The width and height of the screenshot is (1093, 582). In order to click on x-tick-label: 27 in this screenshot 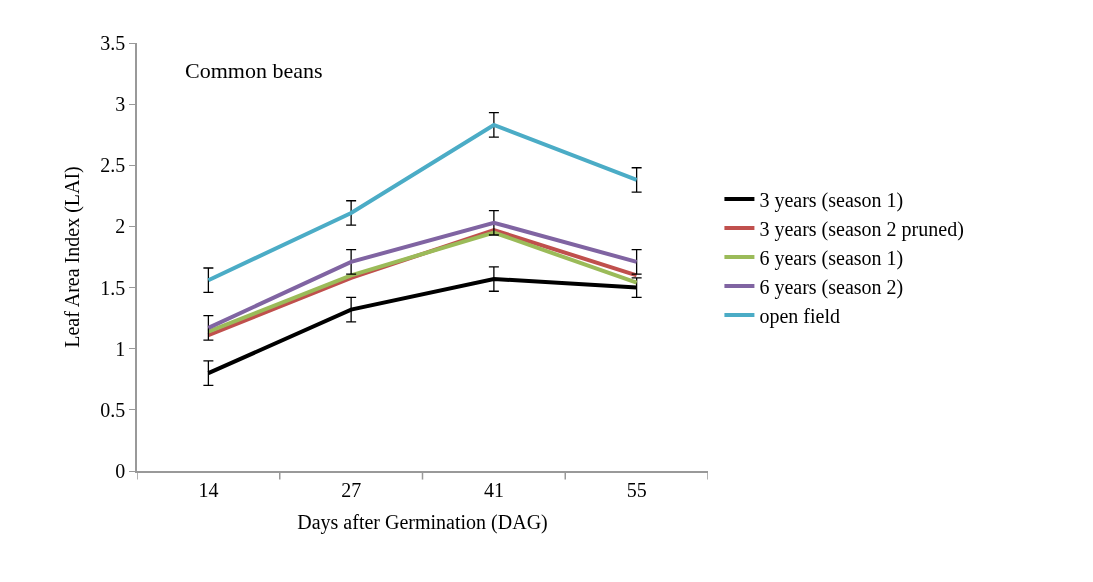, I will do `click(351, 489)`.